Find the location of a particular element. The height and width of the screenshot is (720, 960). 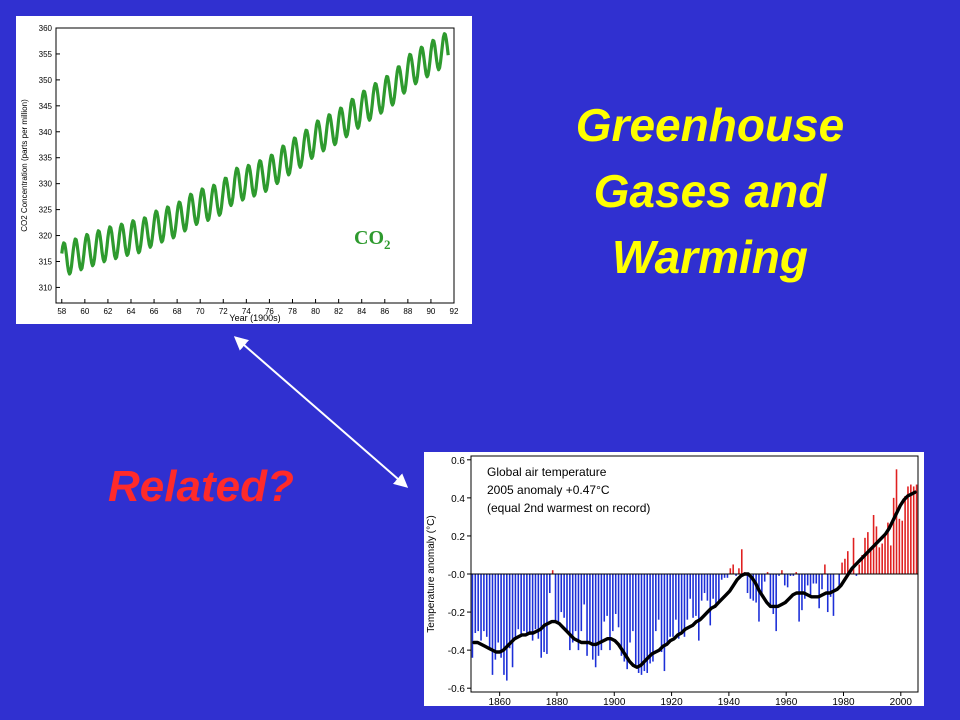

slide-title: Greenhouse Gases and Warming is located at coordinates (710, 191).